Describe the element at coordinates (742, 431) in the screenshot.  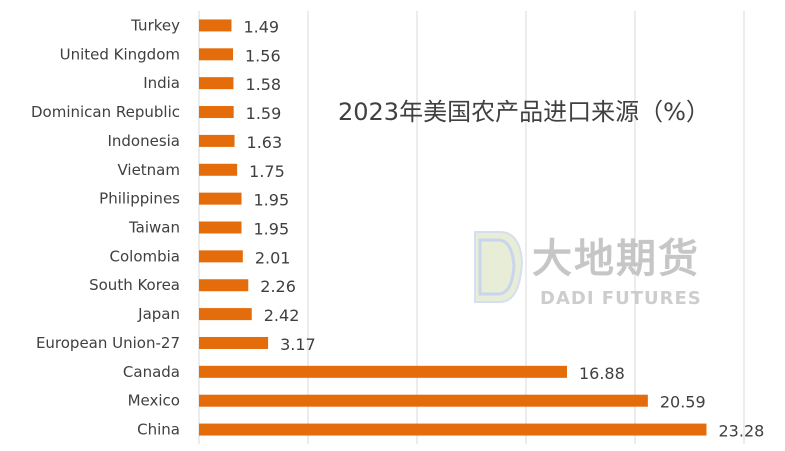
I see `value-label-14: 23.28` at that location.